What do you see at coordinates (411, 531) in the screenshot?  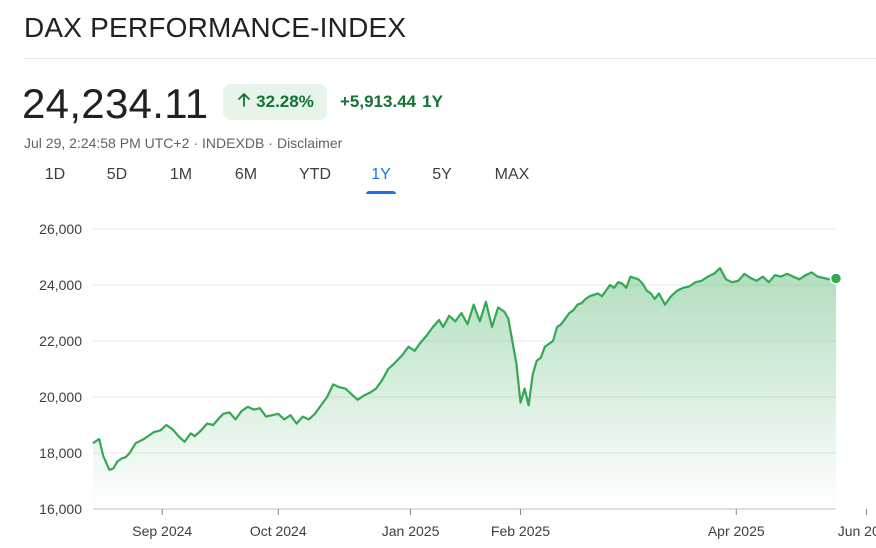 I see `x-tick-label: Jan 2025` at bounding box center [411, 531].